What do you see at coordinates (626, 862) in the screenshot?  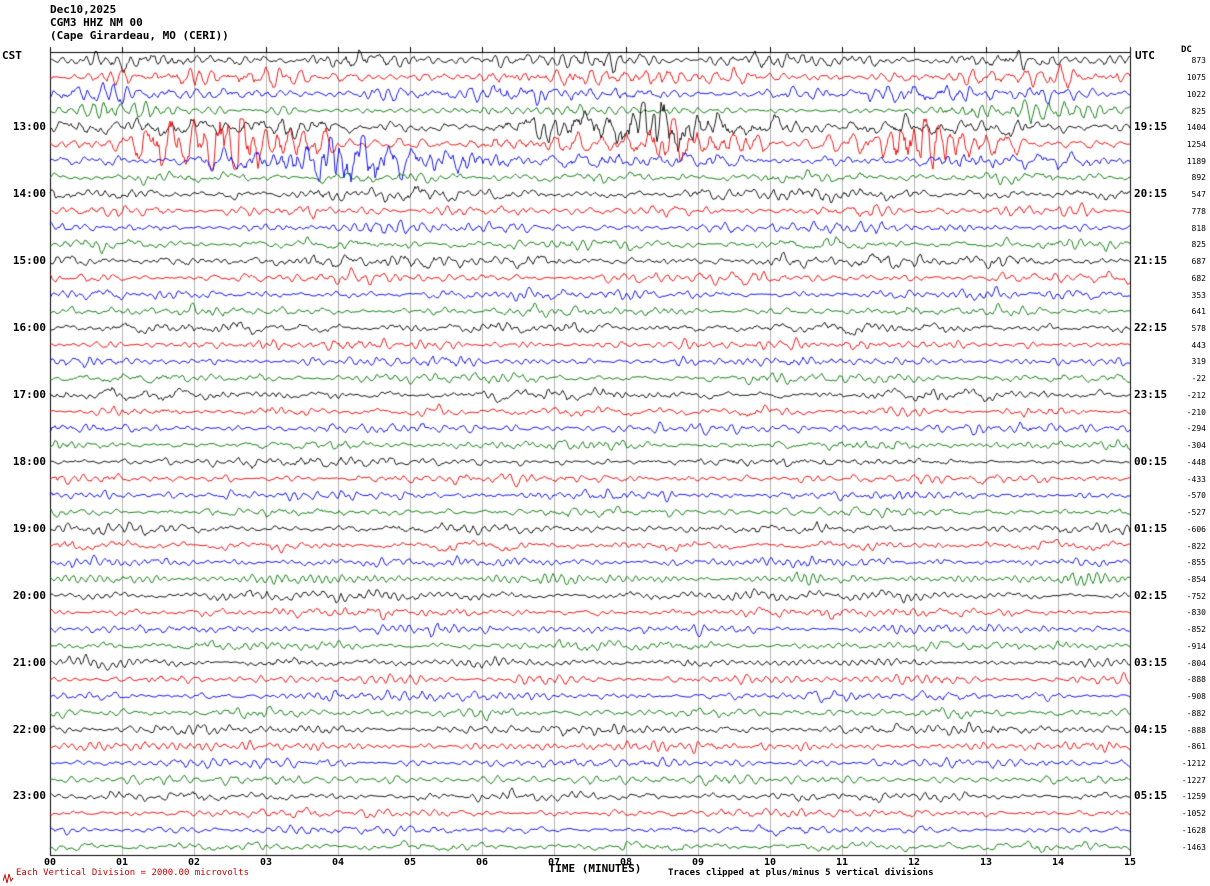 I see `x-tick-label: 08` at bounding box center [626, 862].